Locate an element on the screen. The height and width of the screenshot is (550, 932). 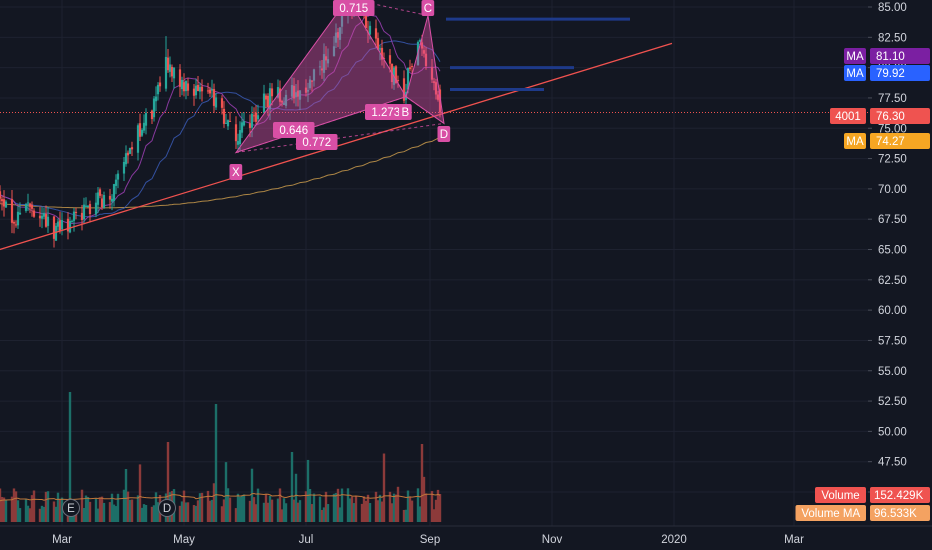
price-tick-label: 60.00 is located at coordinates (892, 311).